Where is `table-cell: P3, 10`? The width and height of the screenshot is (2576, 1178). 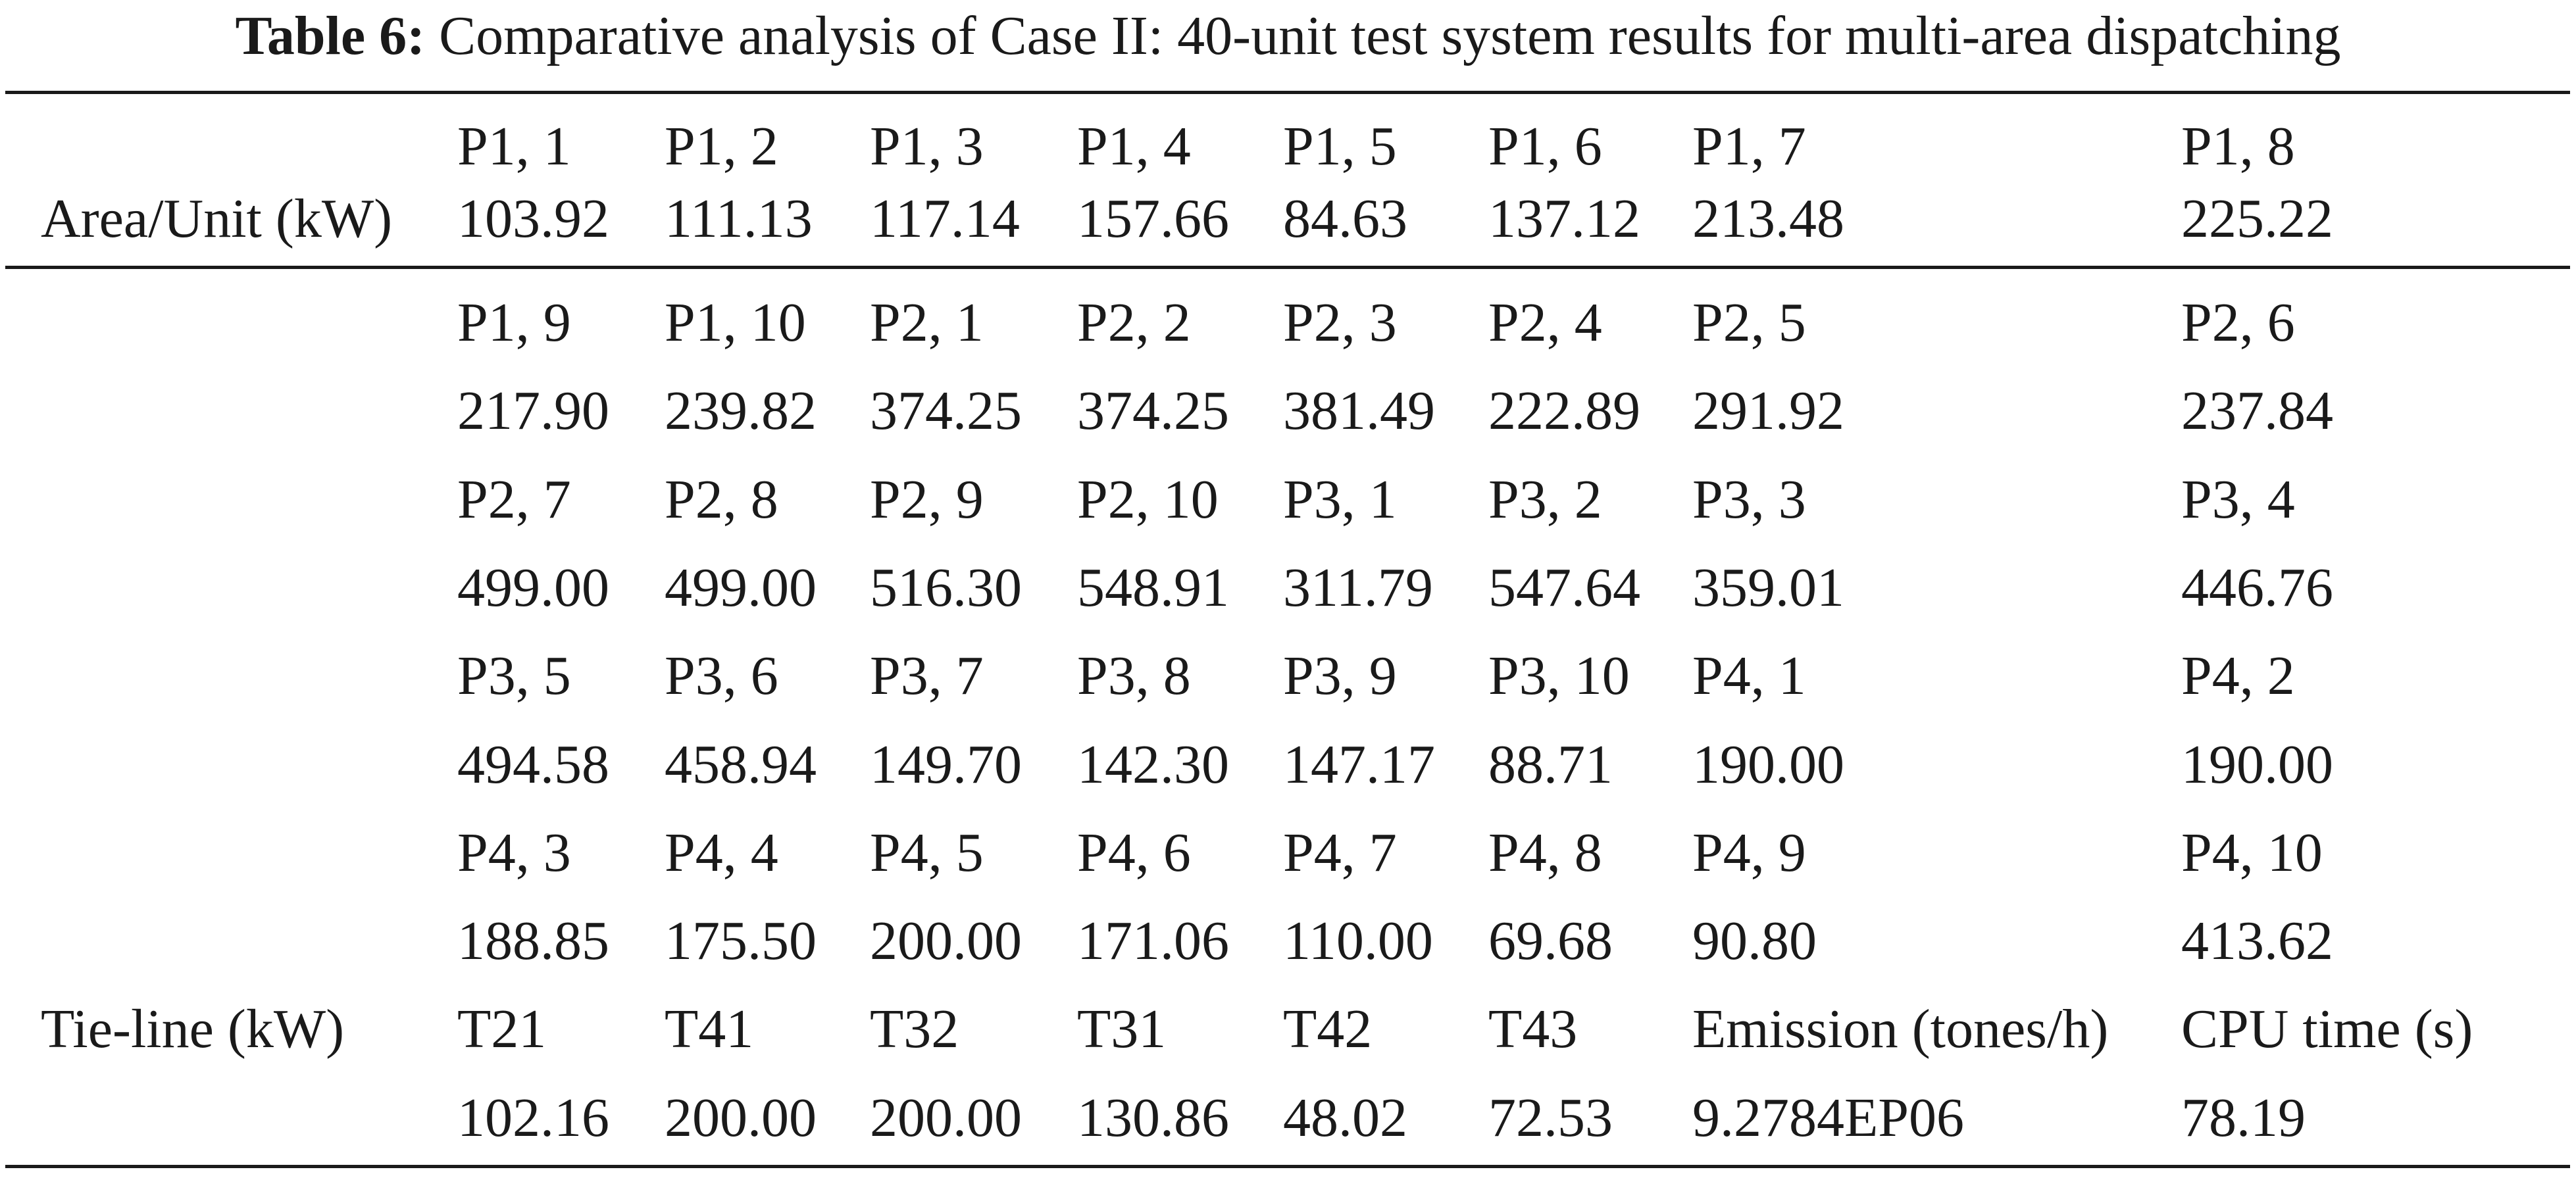 table-cell: P3, 10 is located at coordinates (1559, 675).